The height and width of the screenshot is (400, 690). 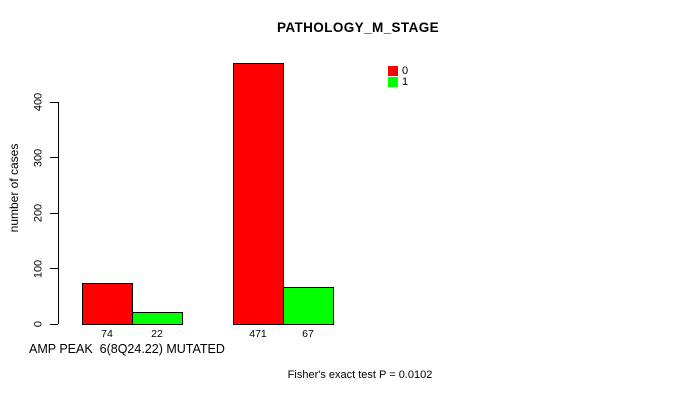 I want to click on y-tick-label: 400, so click(x=38, y=102).